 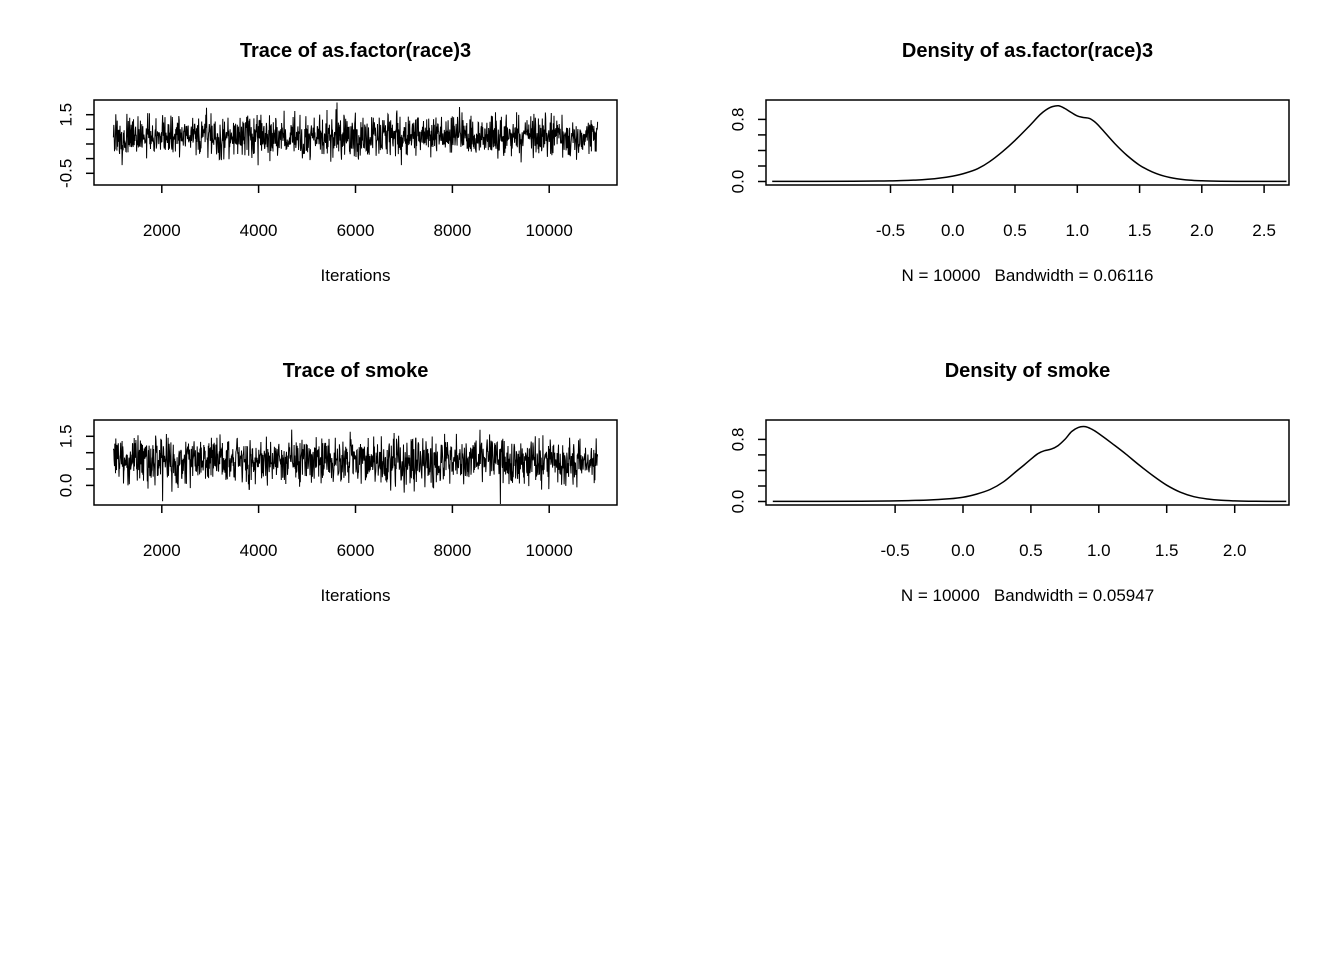 What do you see at coordinates (1076, 212) in the screenshot?
I see `x-axis: -0.5 0.0 0.5 1.0 1.5 2.0 2.5` at bounding box center [1076, 212].